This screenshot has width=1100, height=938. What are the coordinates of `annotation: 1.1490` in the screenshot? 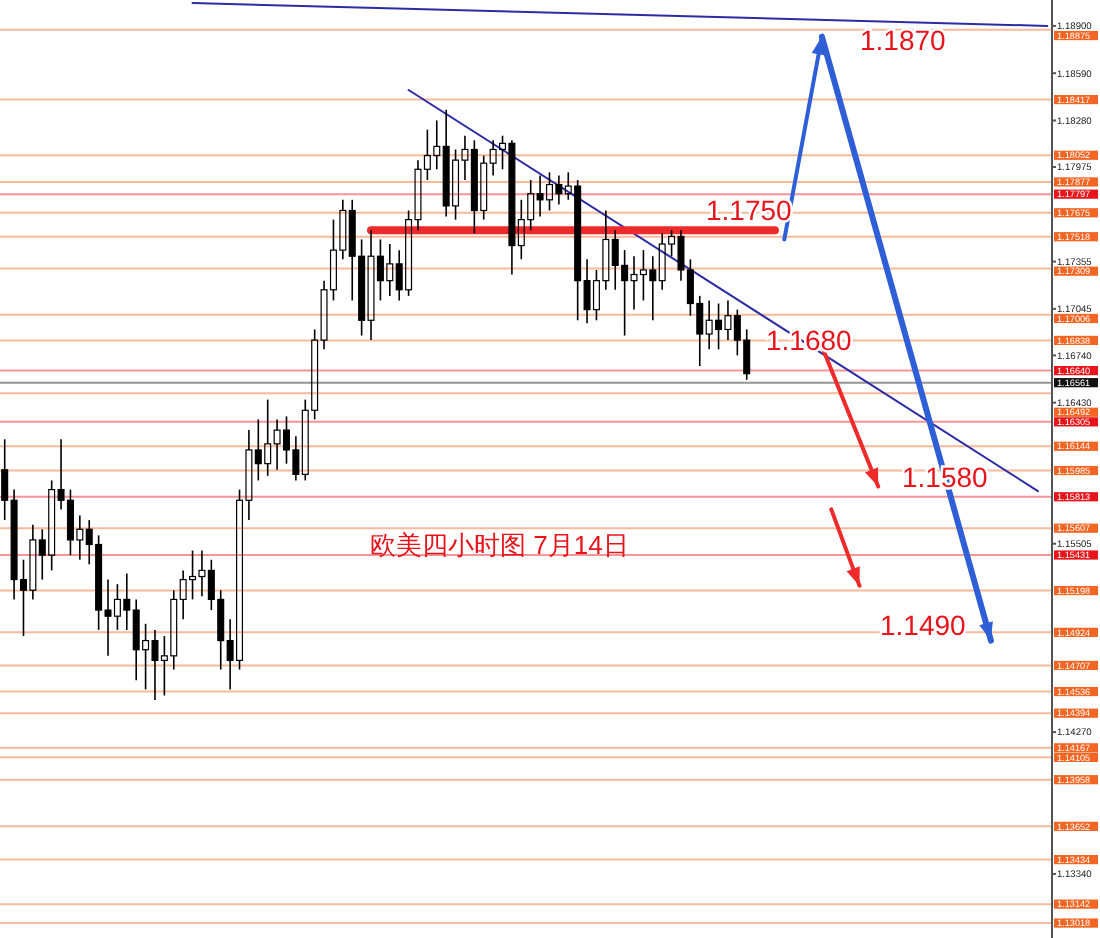 It's located at (923, 625).